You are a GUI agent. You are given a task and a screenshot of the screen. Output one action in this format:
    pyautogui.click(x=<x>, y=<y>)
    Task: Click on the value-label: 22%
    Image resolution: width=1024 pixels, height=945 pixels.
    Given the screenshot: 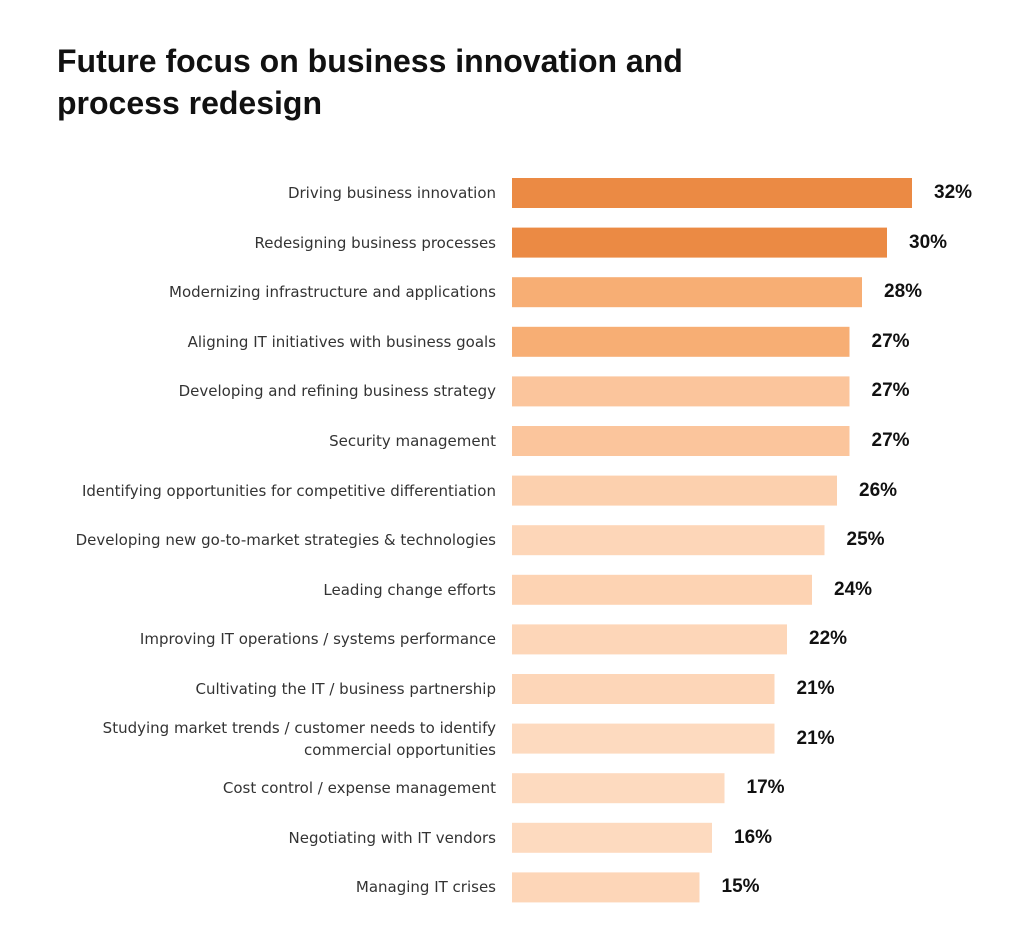 What is the action you would take?
    pyautogui.click(x=828, y=639)
    